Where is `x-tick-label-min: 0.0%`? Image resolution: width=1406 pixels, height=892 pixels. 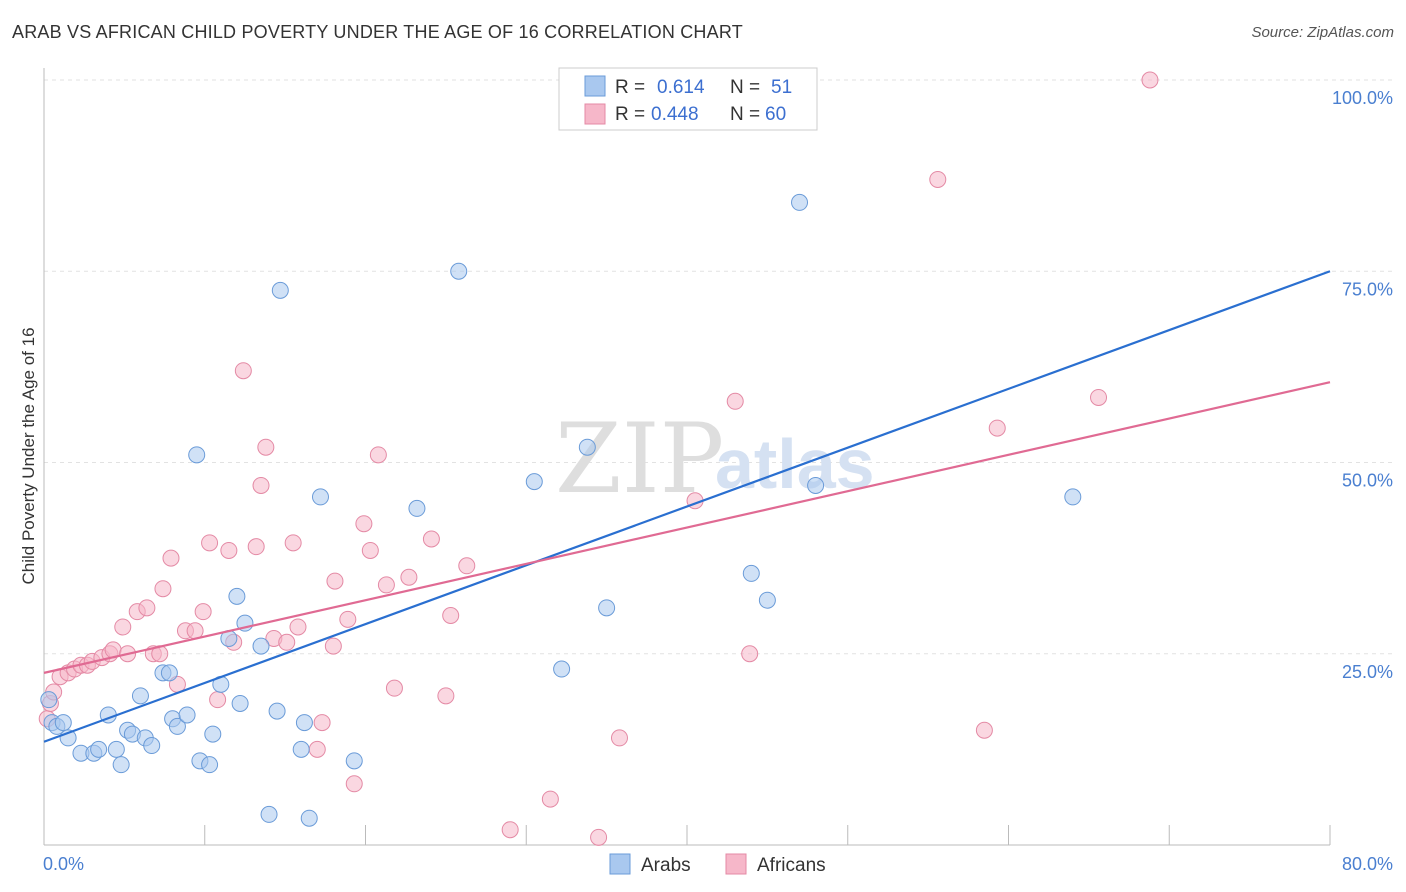 x-tick-label-min: 0.0% is located at coordinates (63, 864).